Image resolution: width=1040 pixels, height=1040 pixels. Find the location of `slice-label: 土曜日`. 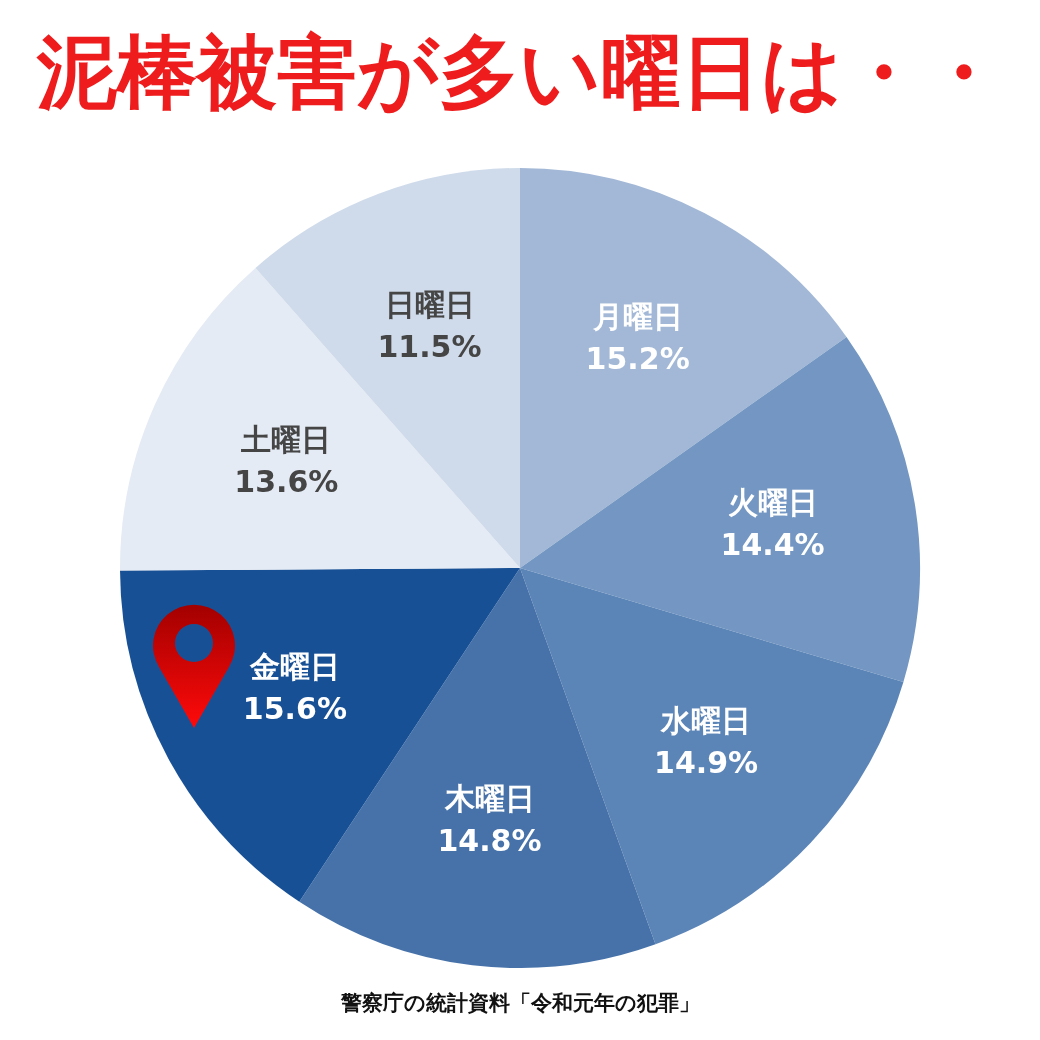

slice-label: 土曜日 is located at coordinates (286, 440).